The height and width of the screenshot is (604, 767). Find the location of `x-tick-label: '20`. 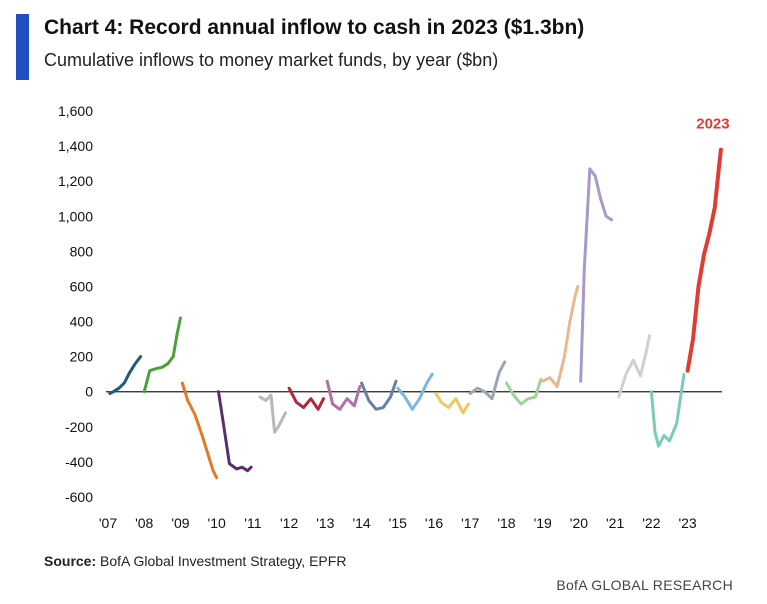

x-tick-label: '20 is located at coordinates (579, 523).